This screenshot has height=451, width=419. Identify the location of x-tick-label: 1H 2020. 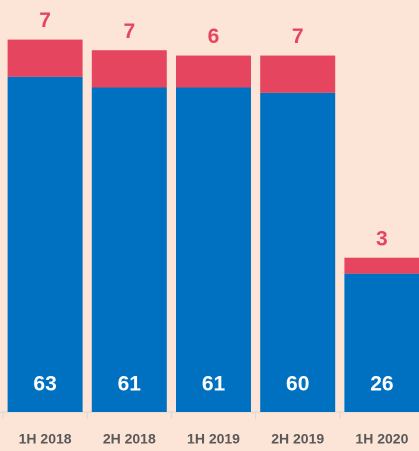
(381, 439).